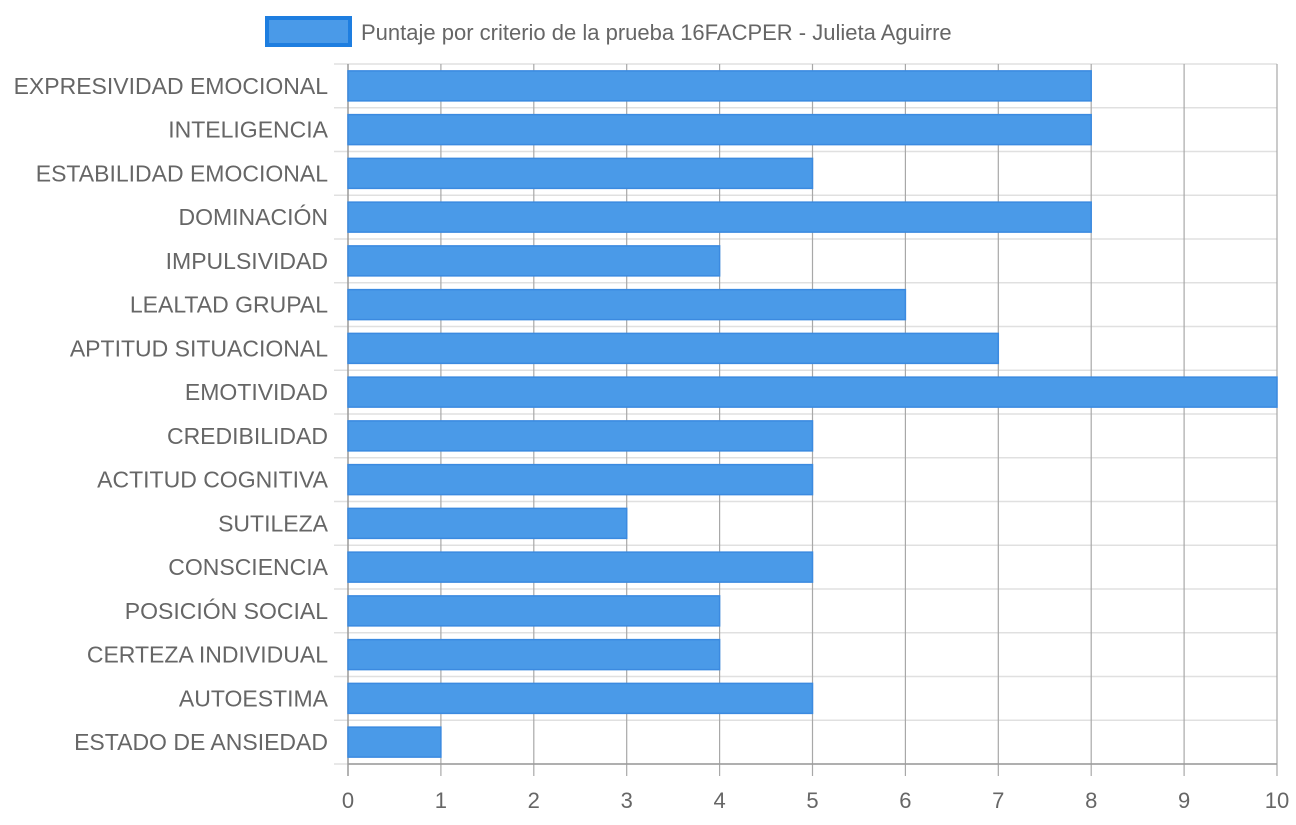 Image resolution: width=1296 pixels, height=825 pixels. What do you see at coordinates (1091, 800) in the screenshot?
I see `x-tick-label: 8` at bounding box center [1091, 800].